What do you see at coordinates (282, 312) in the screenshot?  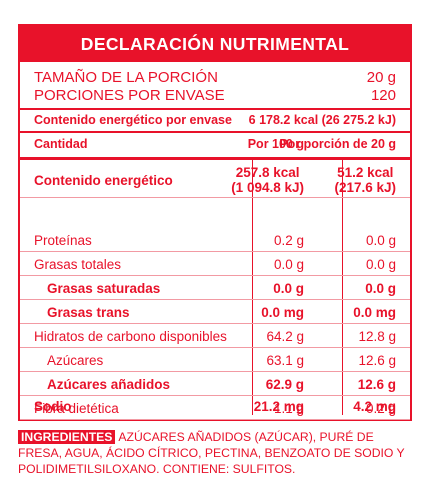 I see `nutrient-per-100g: 0.0 mg` at bounding box center [282, 312].